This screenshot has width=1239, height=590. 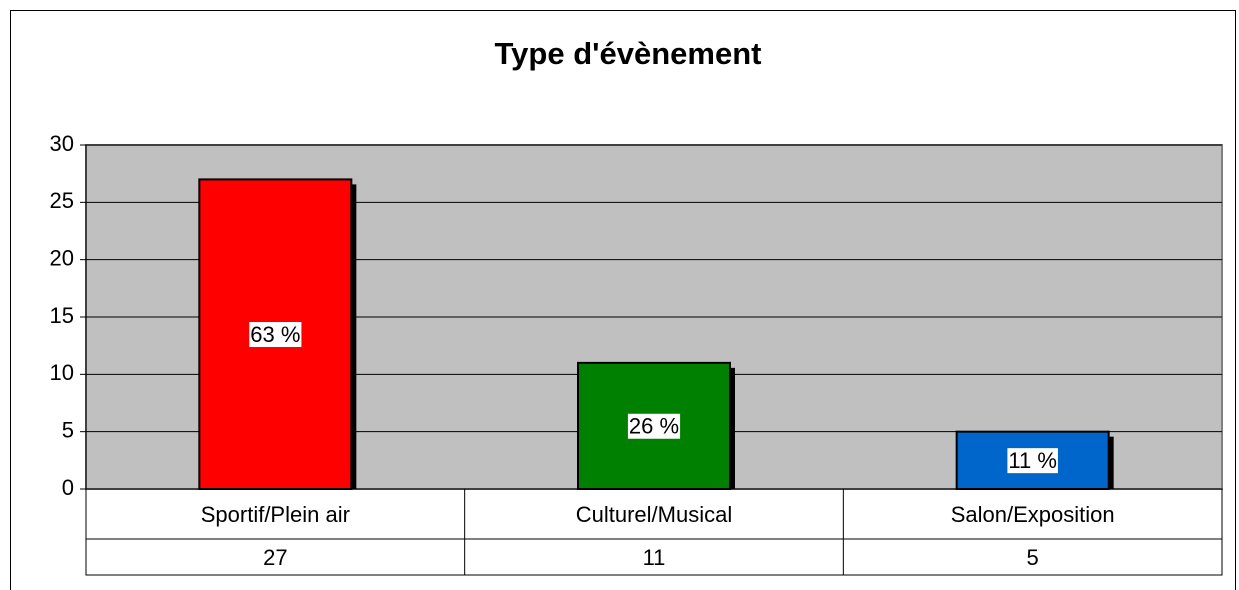 I want to click on x-tick-label: Culturel/Musical, so click(x=654, y=514).